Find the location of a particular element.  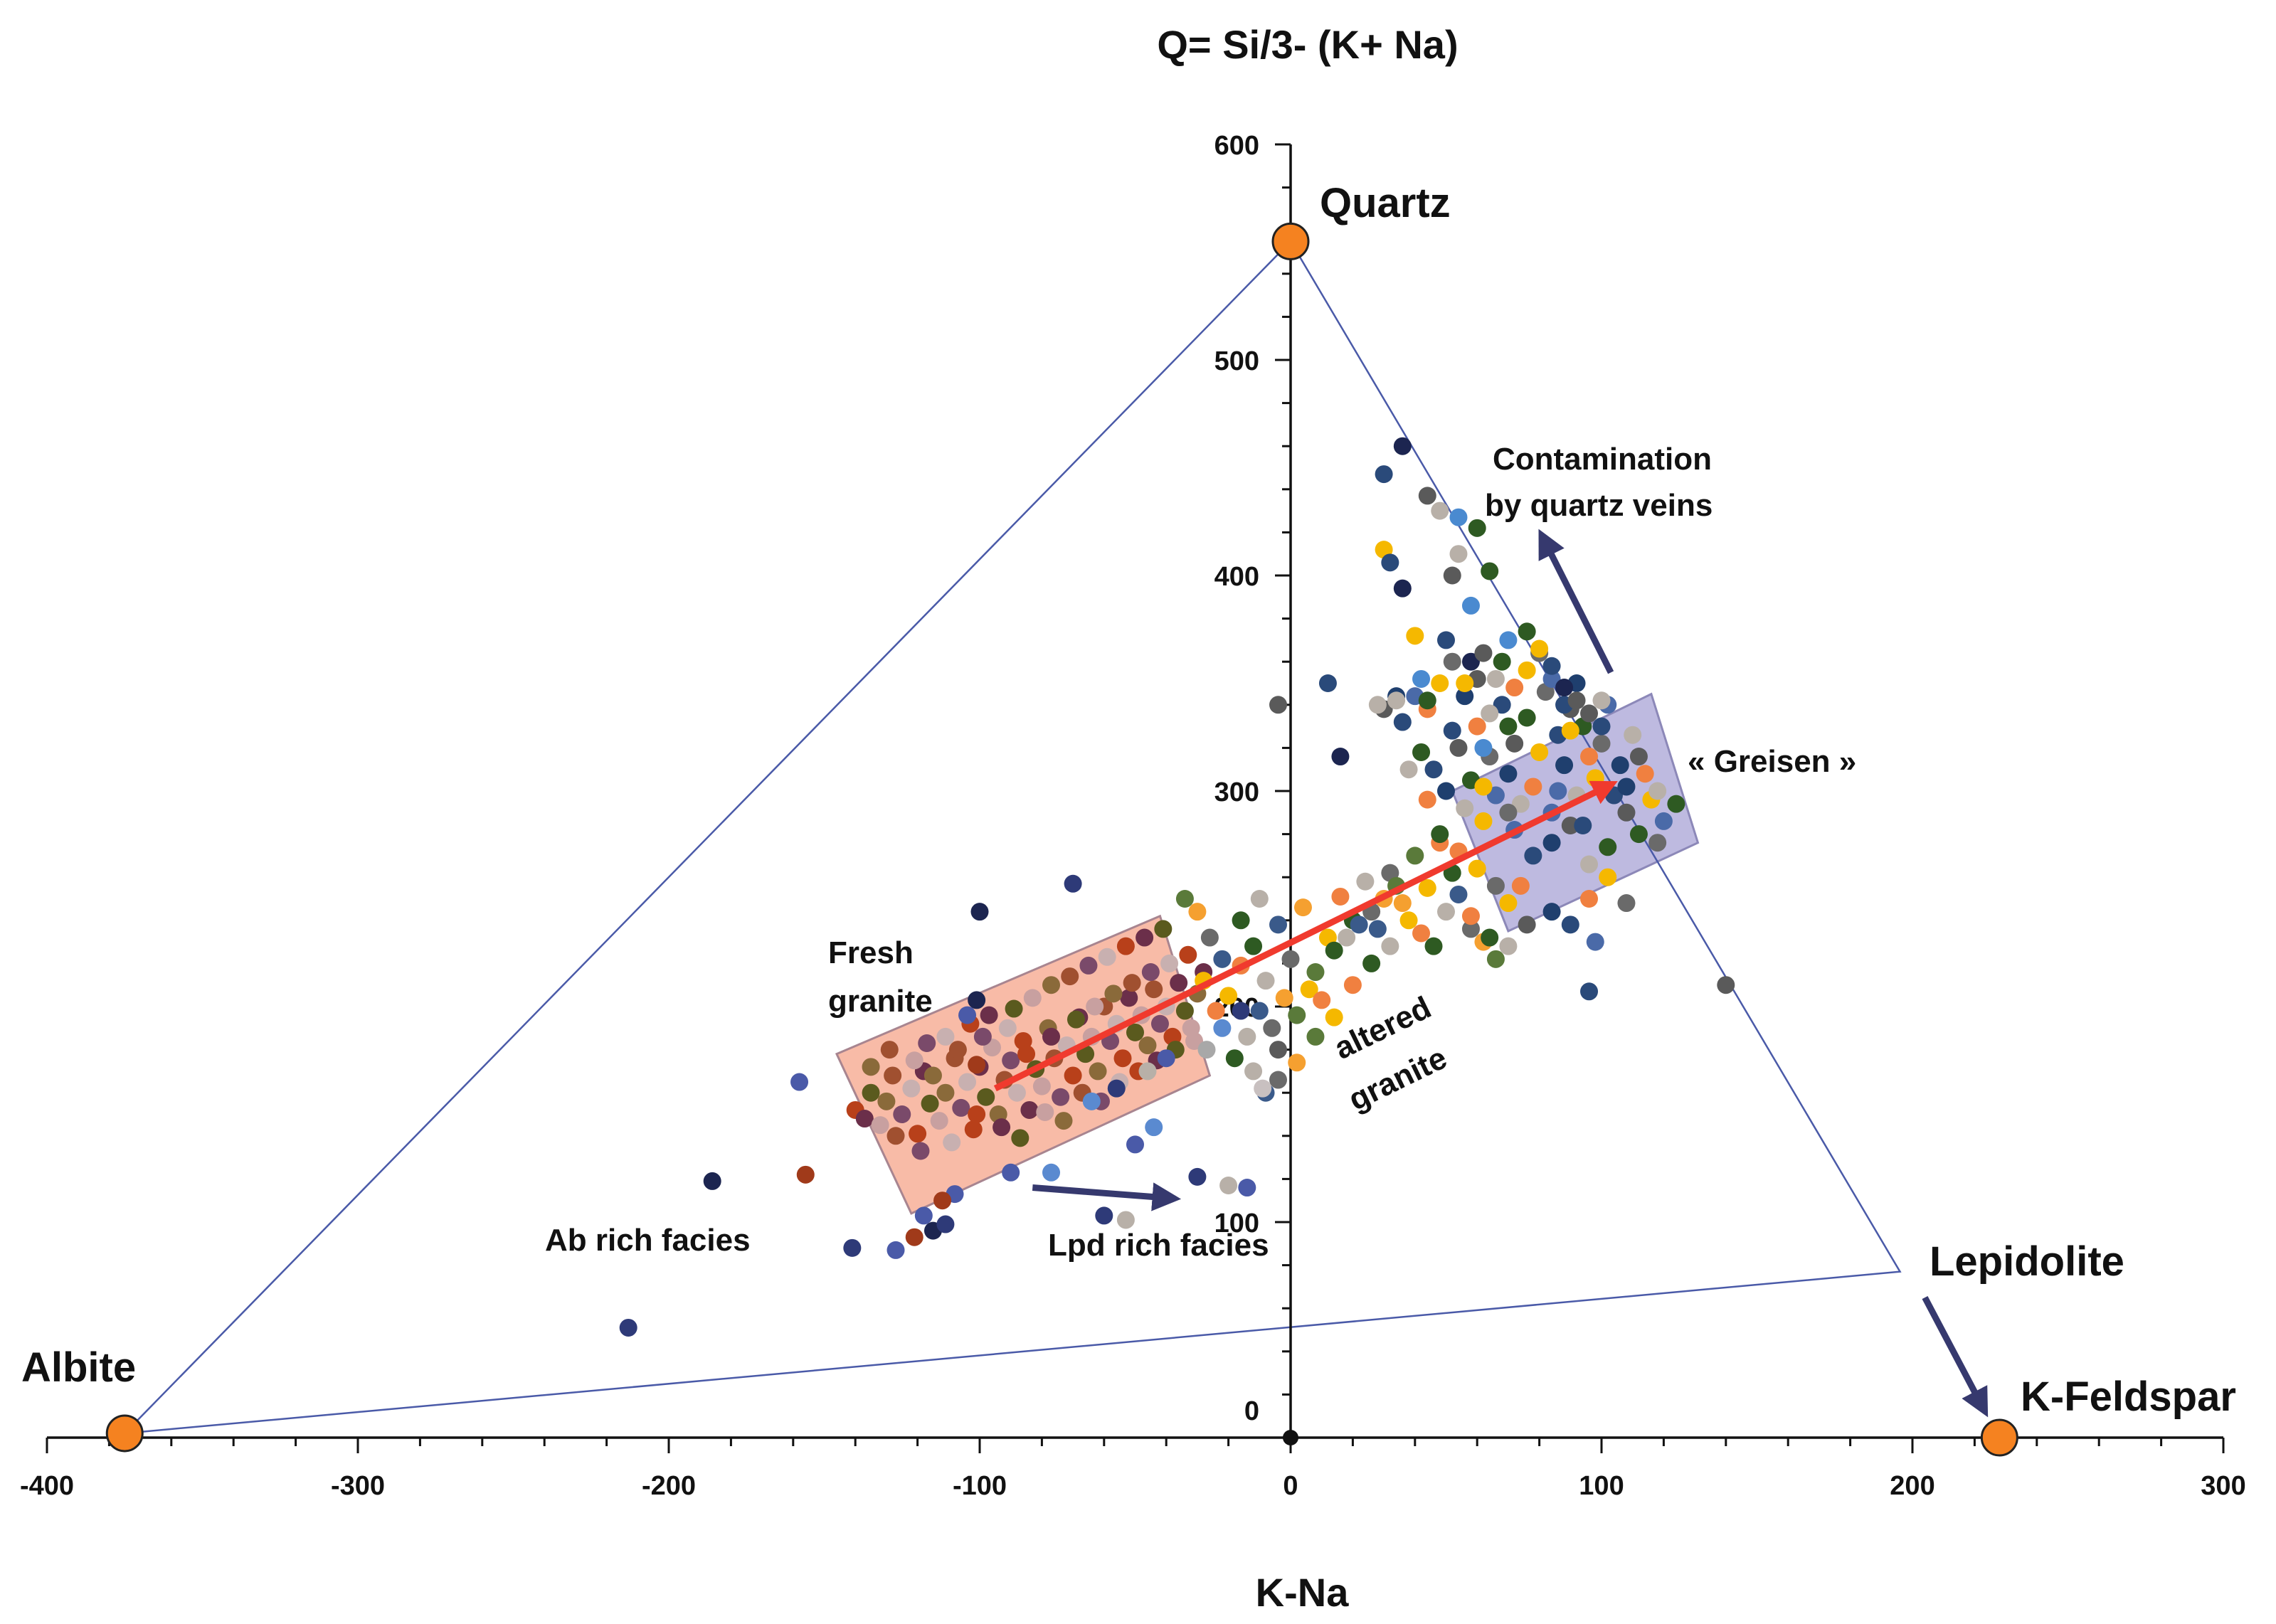

y-tick-label: 100 is located at coordinates (1236, 1223).